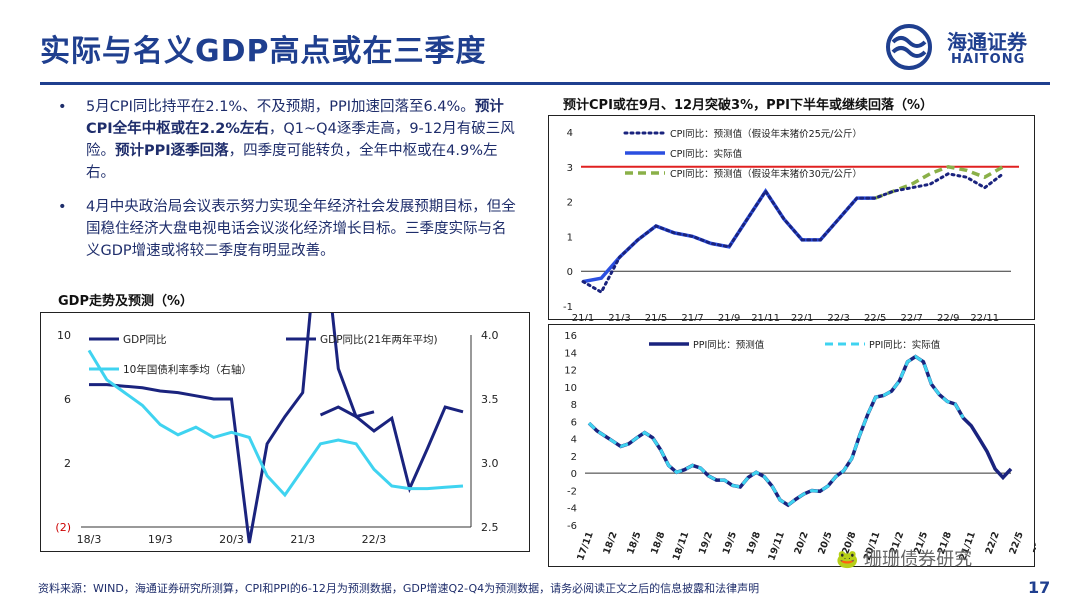 The width and height of the screenshot is (1080, 608). Describe the element at coordinates (776, 546) in the screenshot. I see `ppi-x-tick: 19/11` at that location.